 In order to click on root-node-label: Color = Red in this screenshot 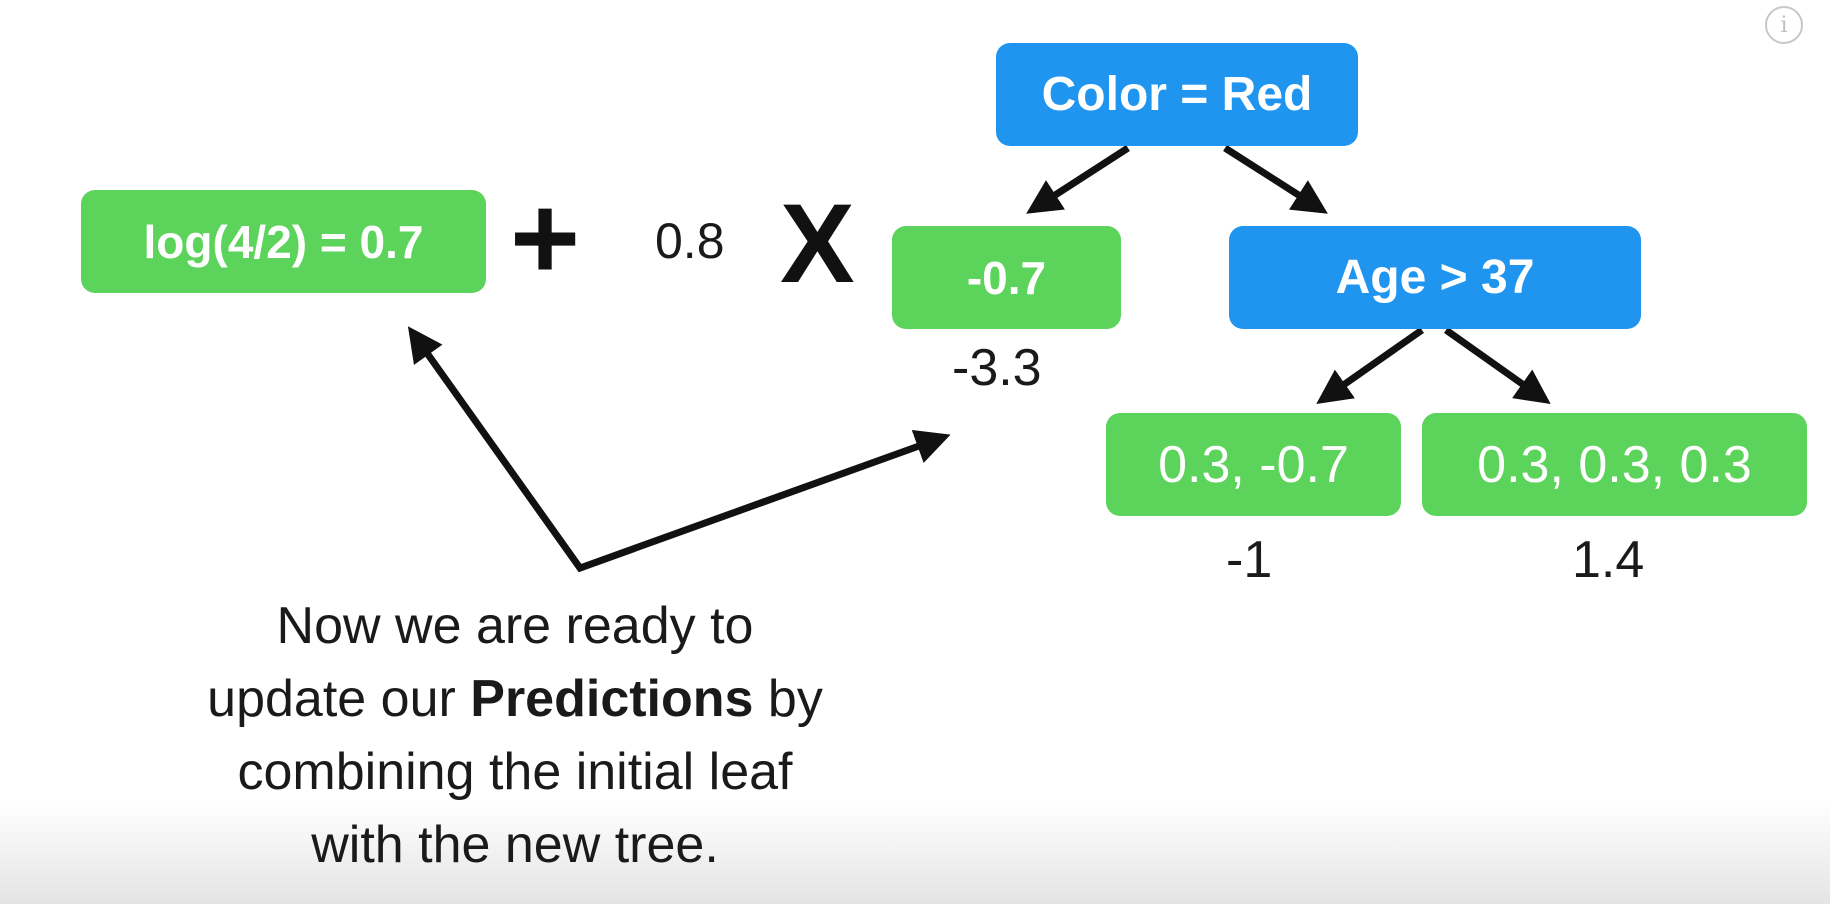, I will do `click(1177, 94)`.